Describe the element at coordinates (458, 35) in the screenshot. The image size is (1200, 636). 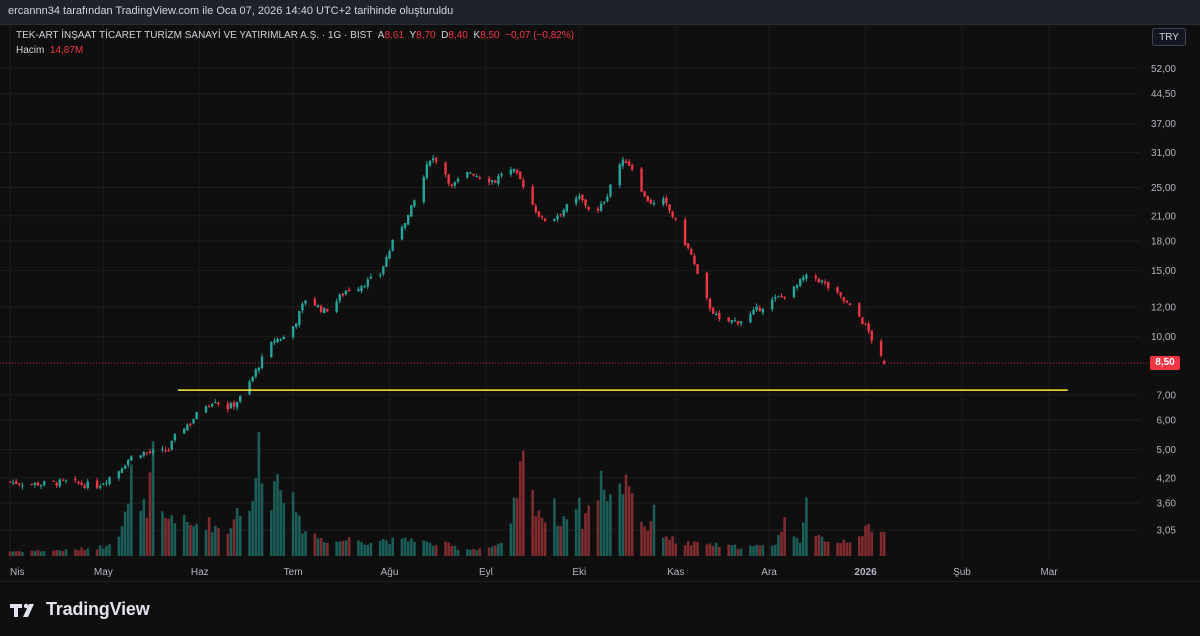
I see `low-value: 8,40` at that location.